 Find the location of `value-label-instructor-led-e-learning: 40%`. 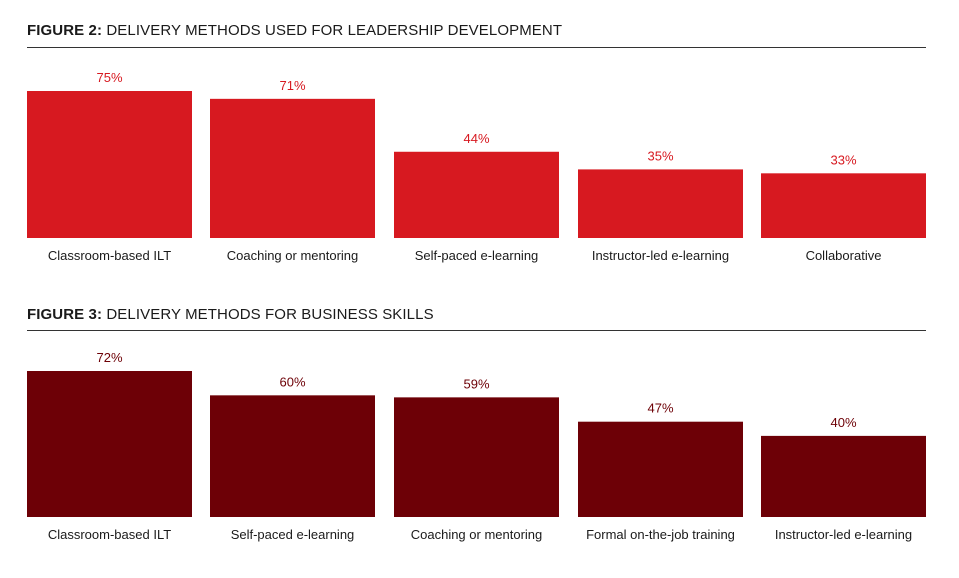

value-label-instructor-led-e-learning: 40% is located at coordinates (843, 422).